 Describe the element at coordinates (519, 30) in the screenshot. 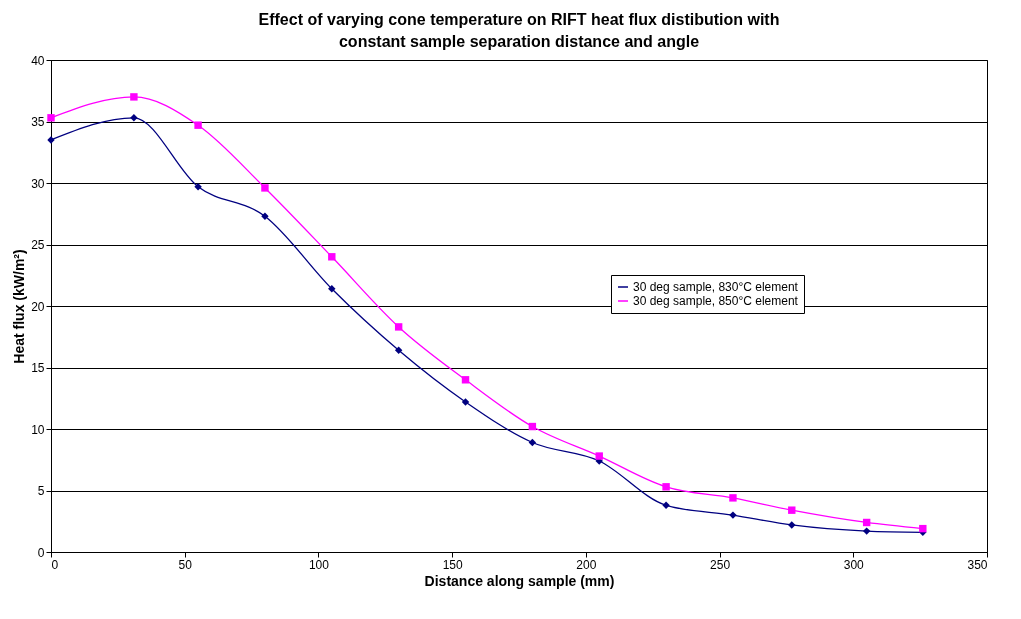

I see `chart-title: Effect of varying cone temperature on RIFT heat flux distibution with constant sample separation distance and angle` at that location.